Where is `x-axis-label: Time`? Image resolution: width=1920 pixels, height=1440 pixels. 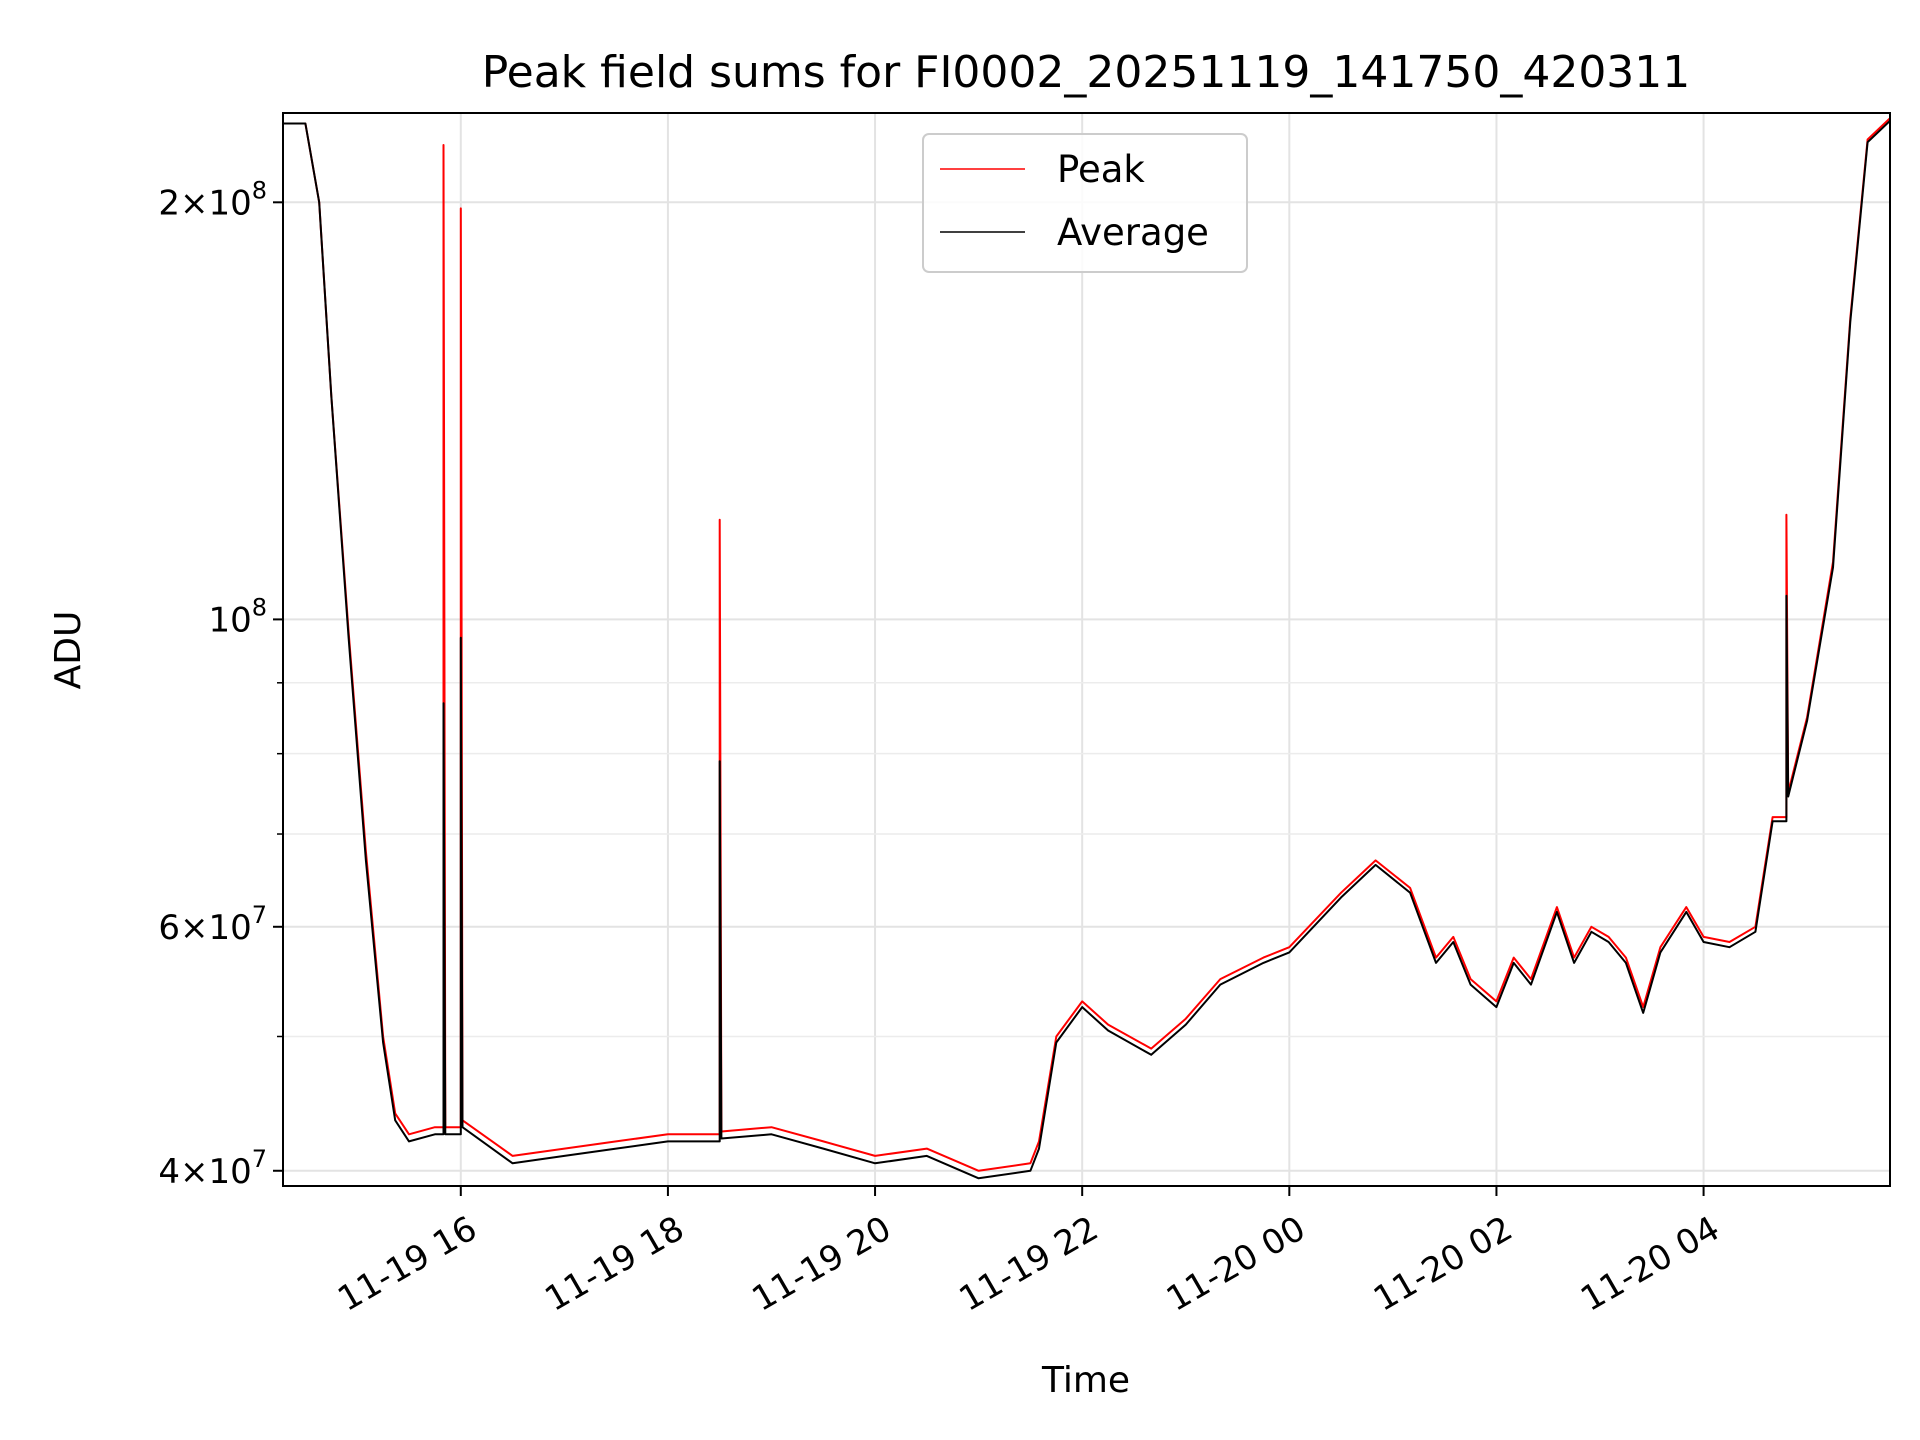 x-axis-label: Time is located at coordinates (1085, 1380).